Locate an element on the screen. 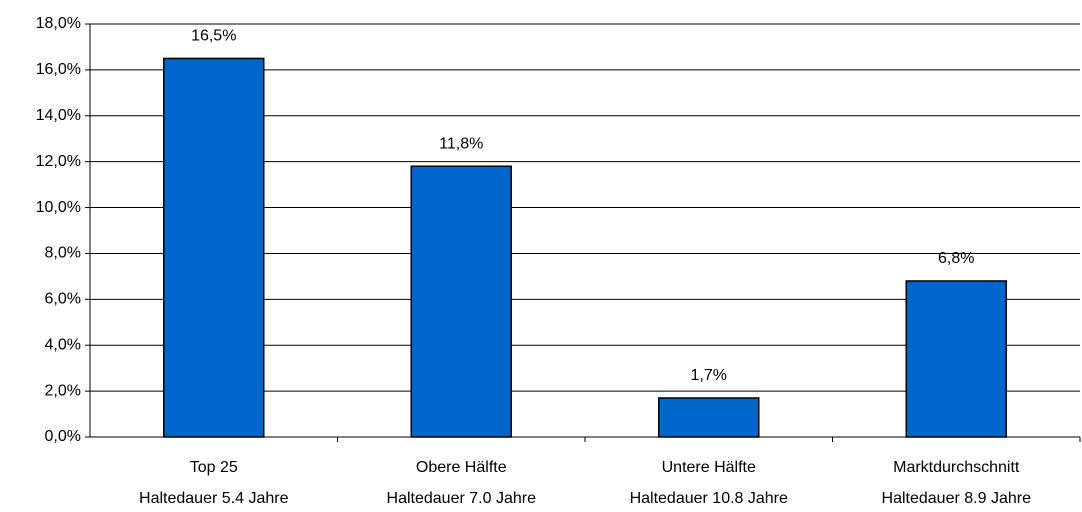 The width and height of the screenshot is (1082, 512). y-tick-label: 16,0% is located at coordinates (58, 69).